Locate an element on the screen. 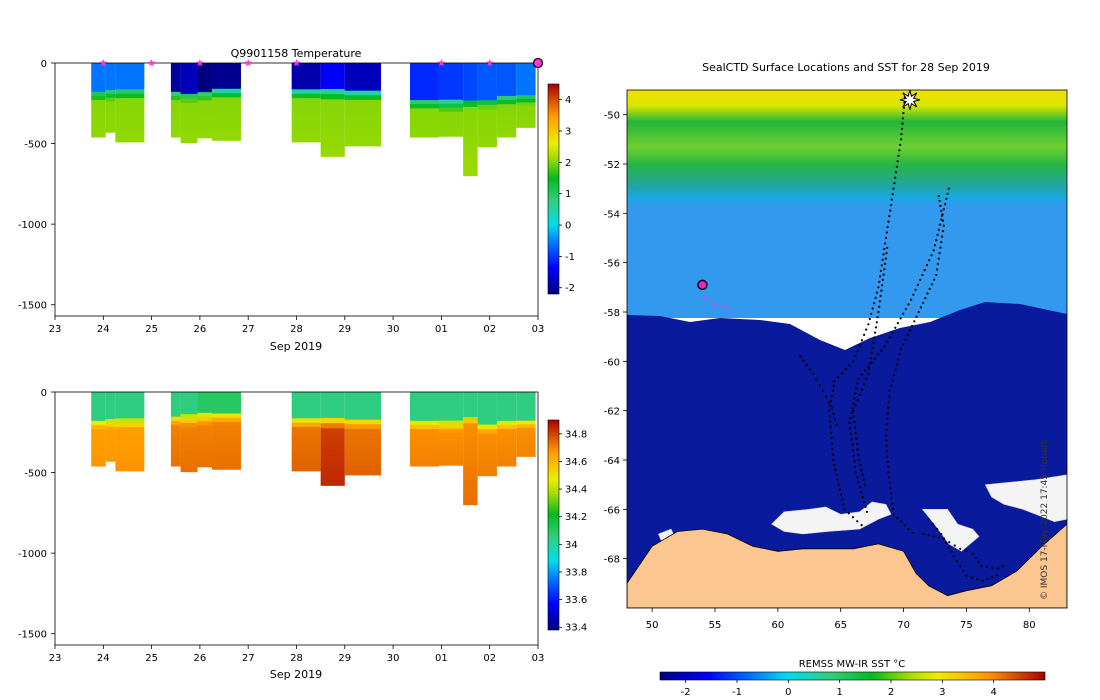 Image resolution: width=1100 pixels, height=700 pixels. colorbar-tick-label: 34.4 is located at coordinates (576, 490).